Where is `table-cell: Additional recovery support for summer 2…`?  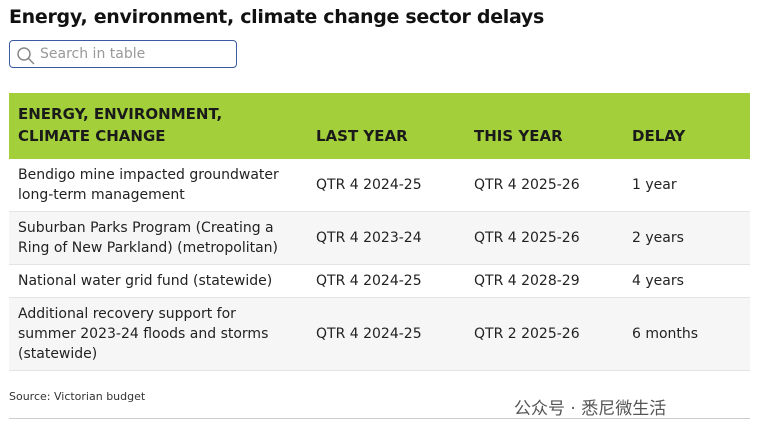
table-cell: Additional recovery support for summer 2… is located at coordinates (158, 334).